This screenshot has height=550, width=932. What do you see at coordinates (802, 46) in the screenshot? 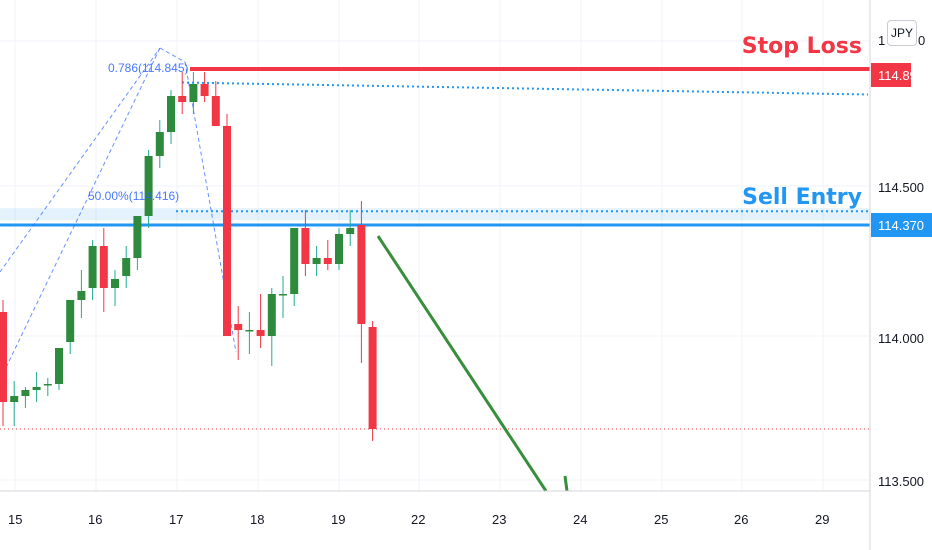
I see `stop-loss-annotation: Stop Loss` at bounding box center [802, 46].